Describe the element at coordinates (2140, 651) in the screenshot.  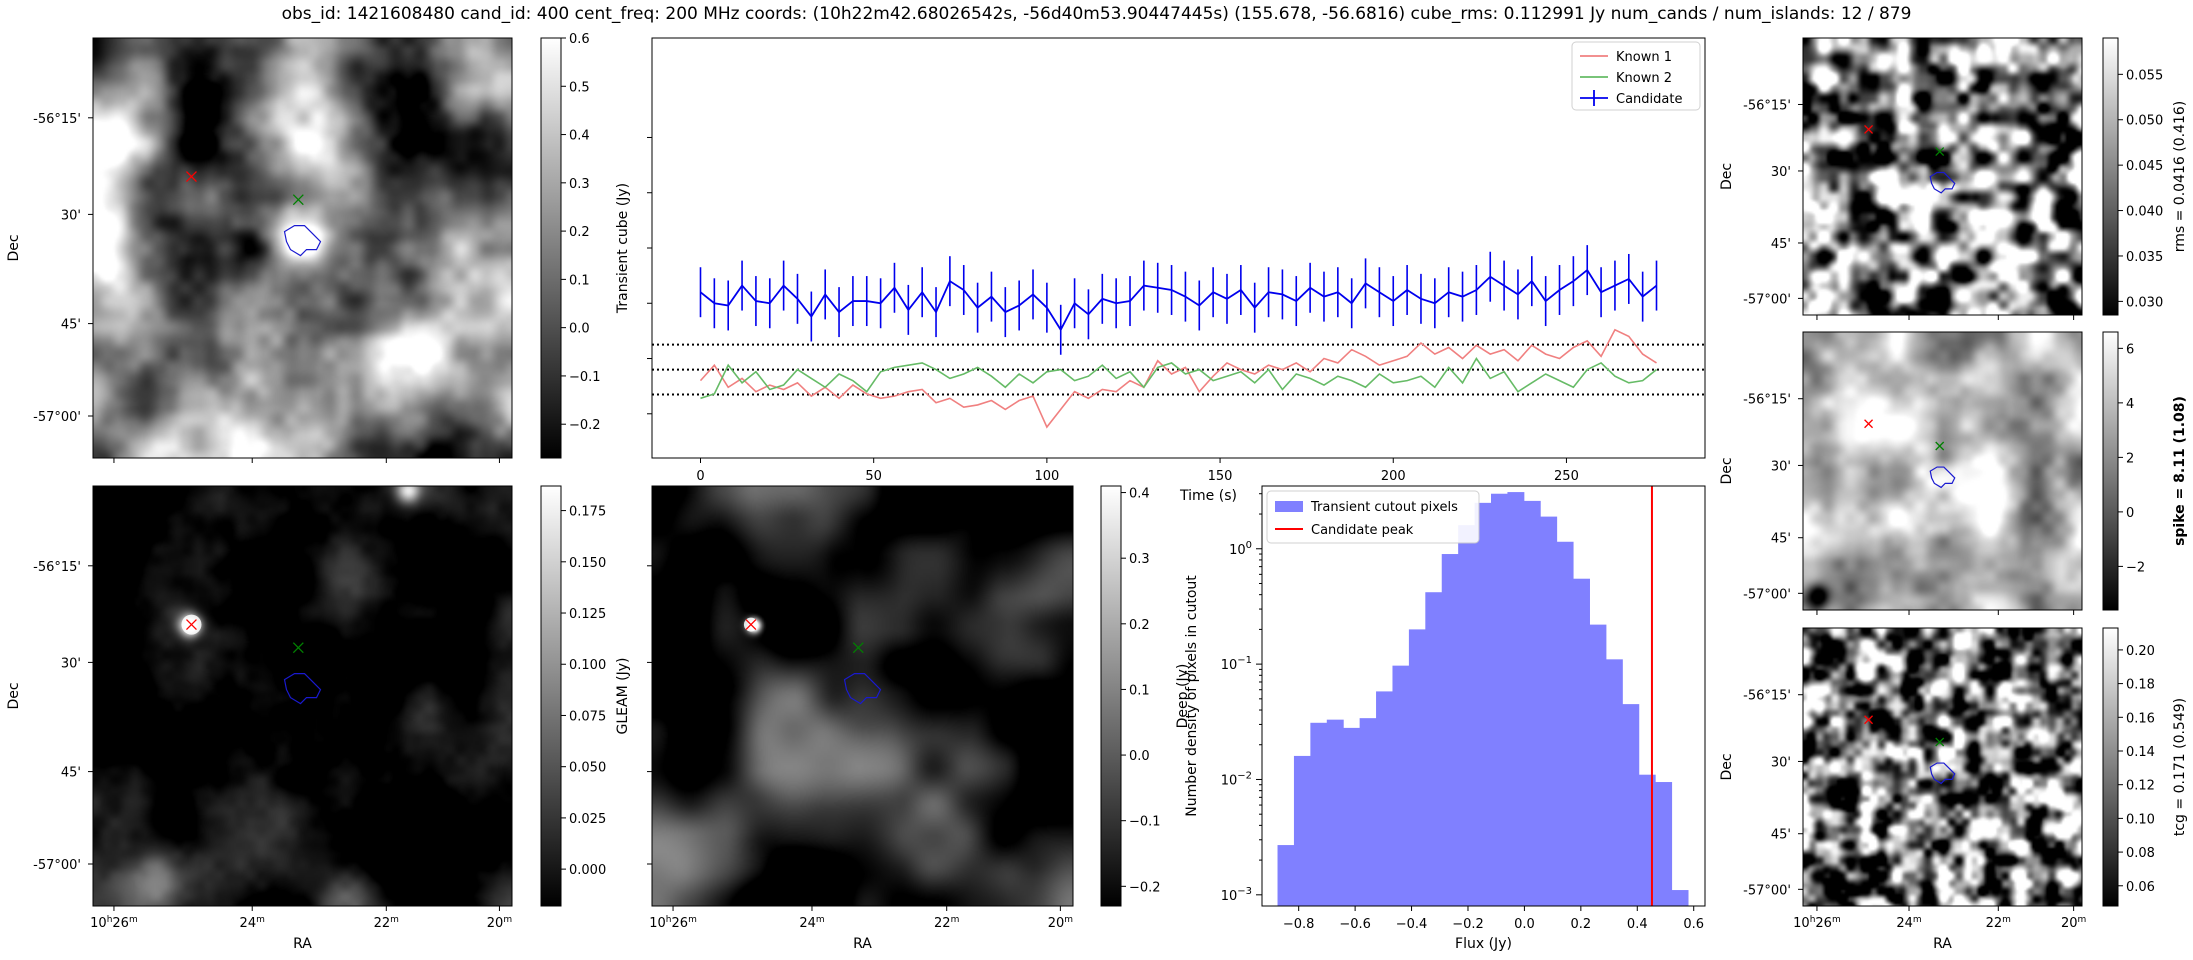
I see `colorbar-tick-label: 0.20` at that location.